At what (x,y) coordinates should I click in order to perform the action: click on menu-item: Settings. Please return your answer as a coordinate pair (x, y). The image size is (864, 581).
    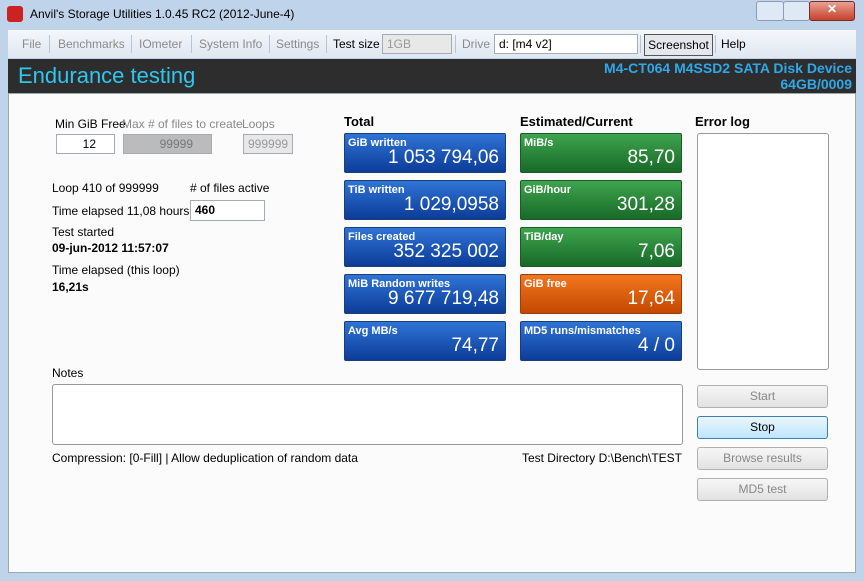
    Looking at the image, I should click on (298, 44).